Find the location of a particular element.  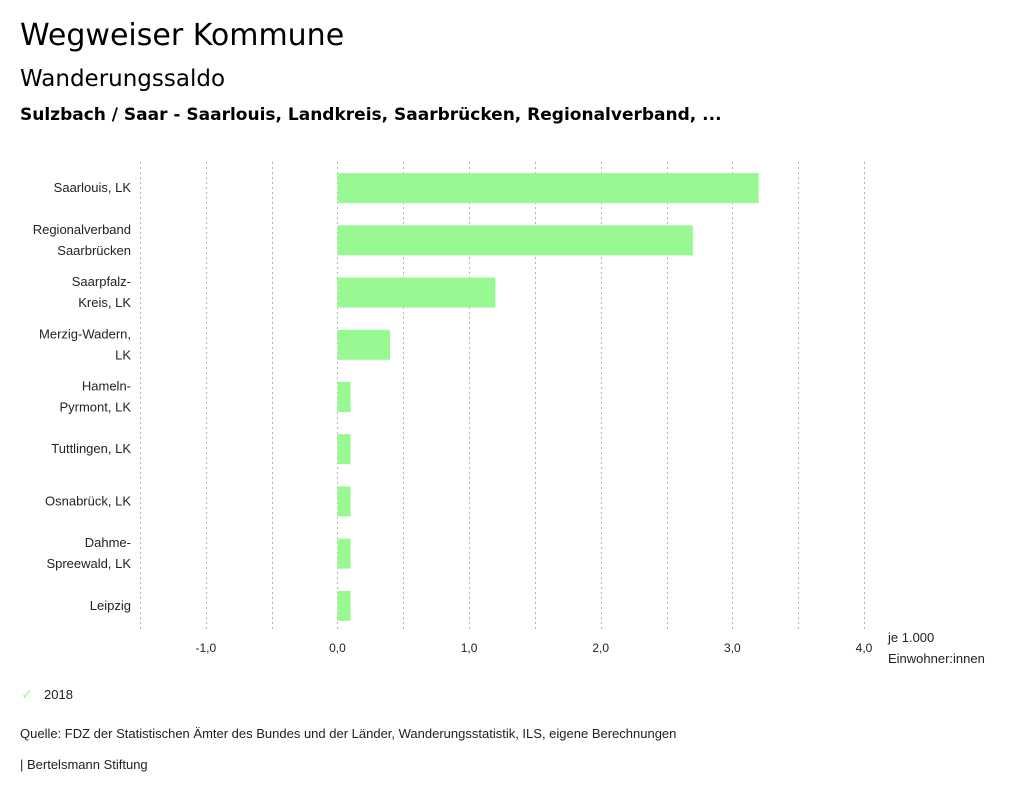

category-label: Hameln- is located at coordinates (106, 386).